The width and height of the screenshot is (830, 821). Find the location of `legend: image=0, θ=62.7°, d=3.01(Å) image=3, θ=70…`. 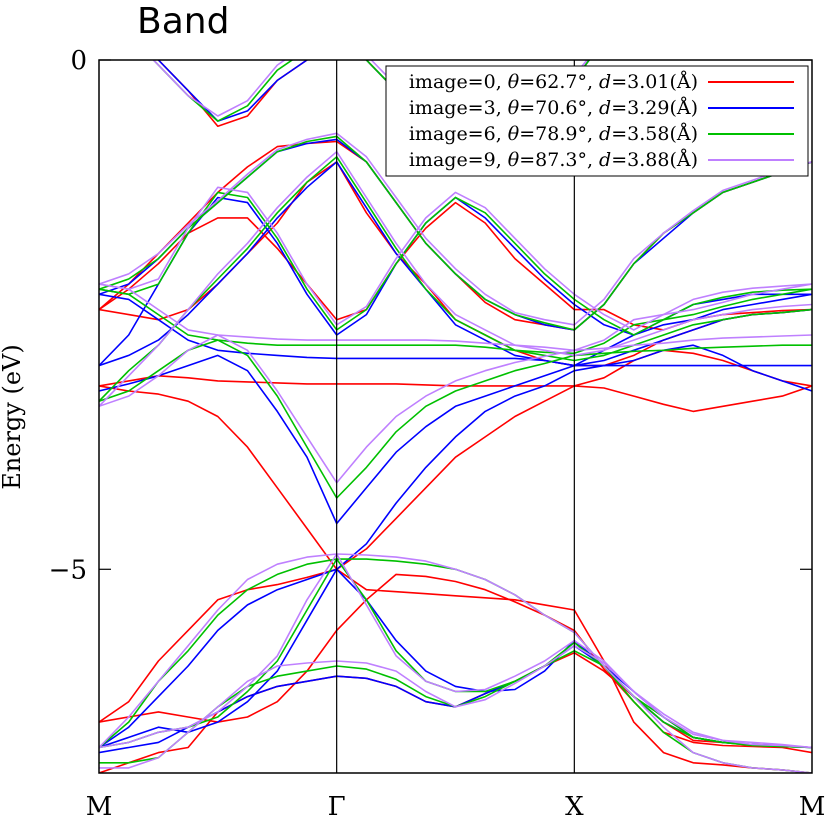

legend: image=0, θ=62.7°, d=3.01(Å) image=3, θ=70… is located at coordinates (597, 121).